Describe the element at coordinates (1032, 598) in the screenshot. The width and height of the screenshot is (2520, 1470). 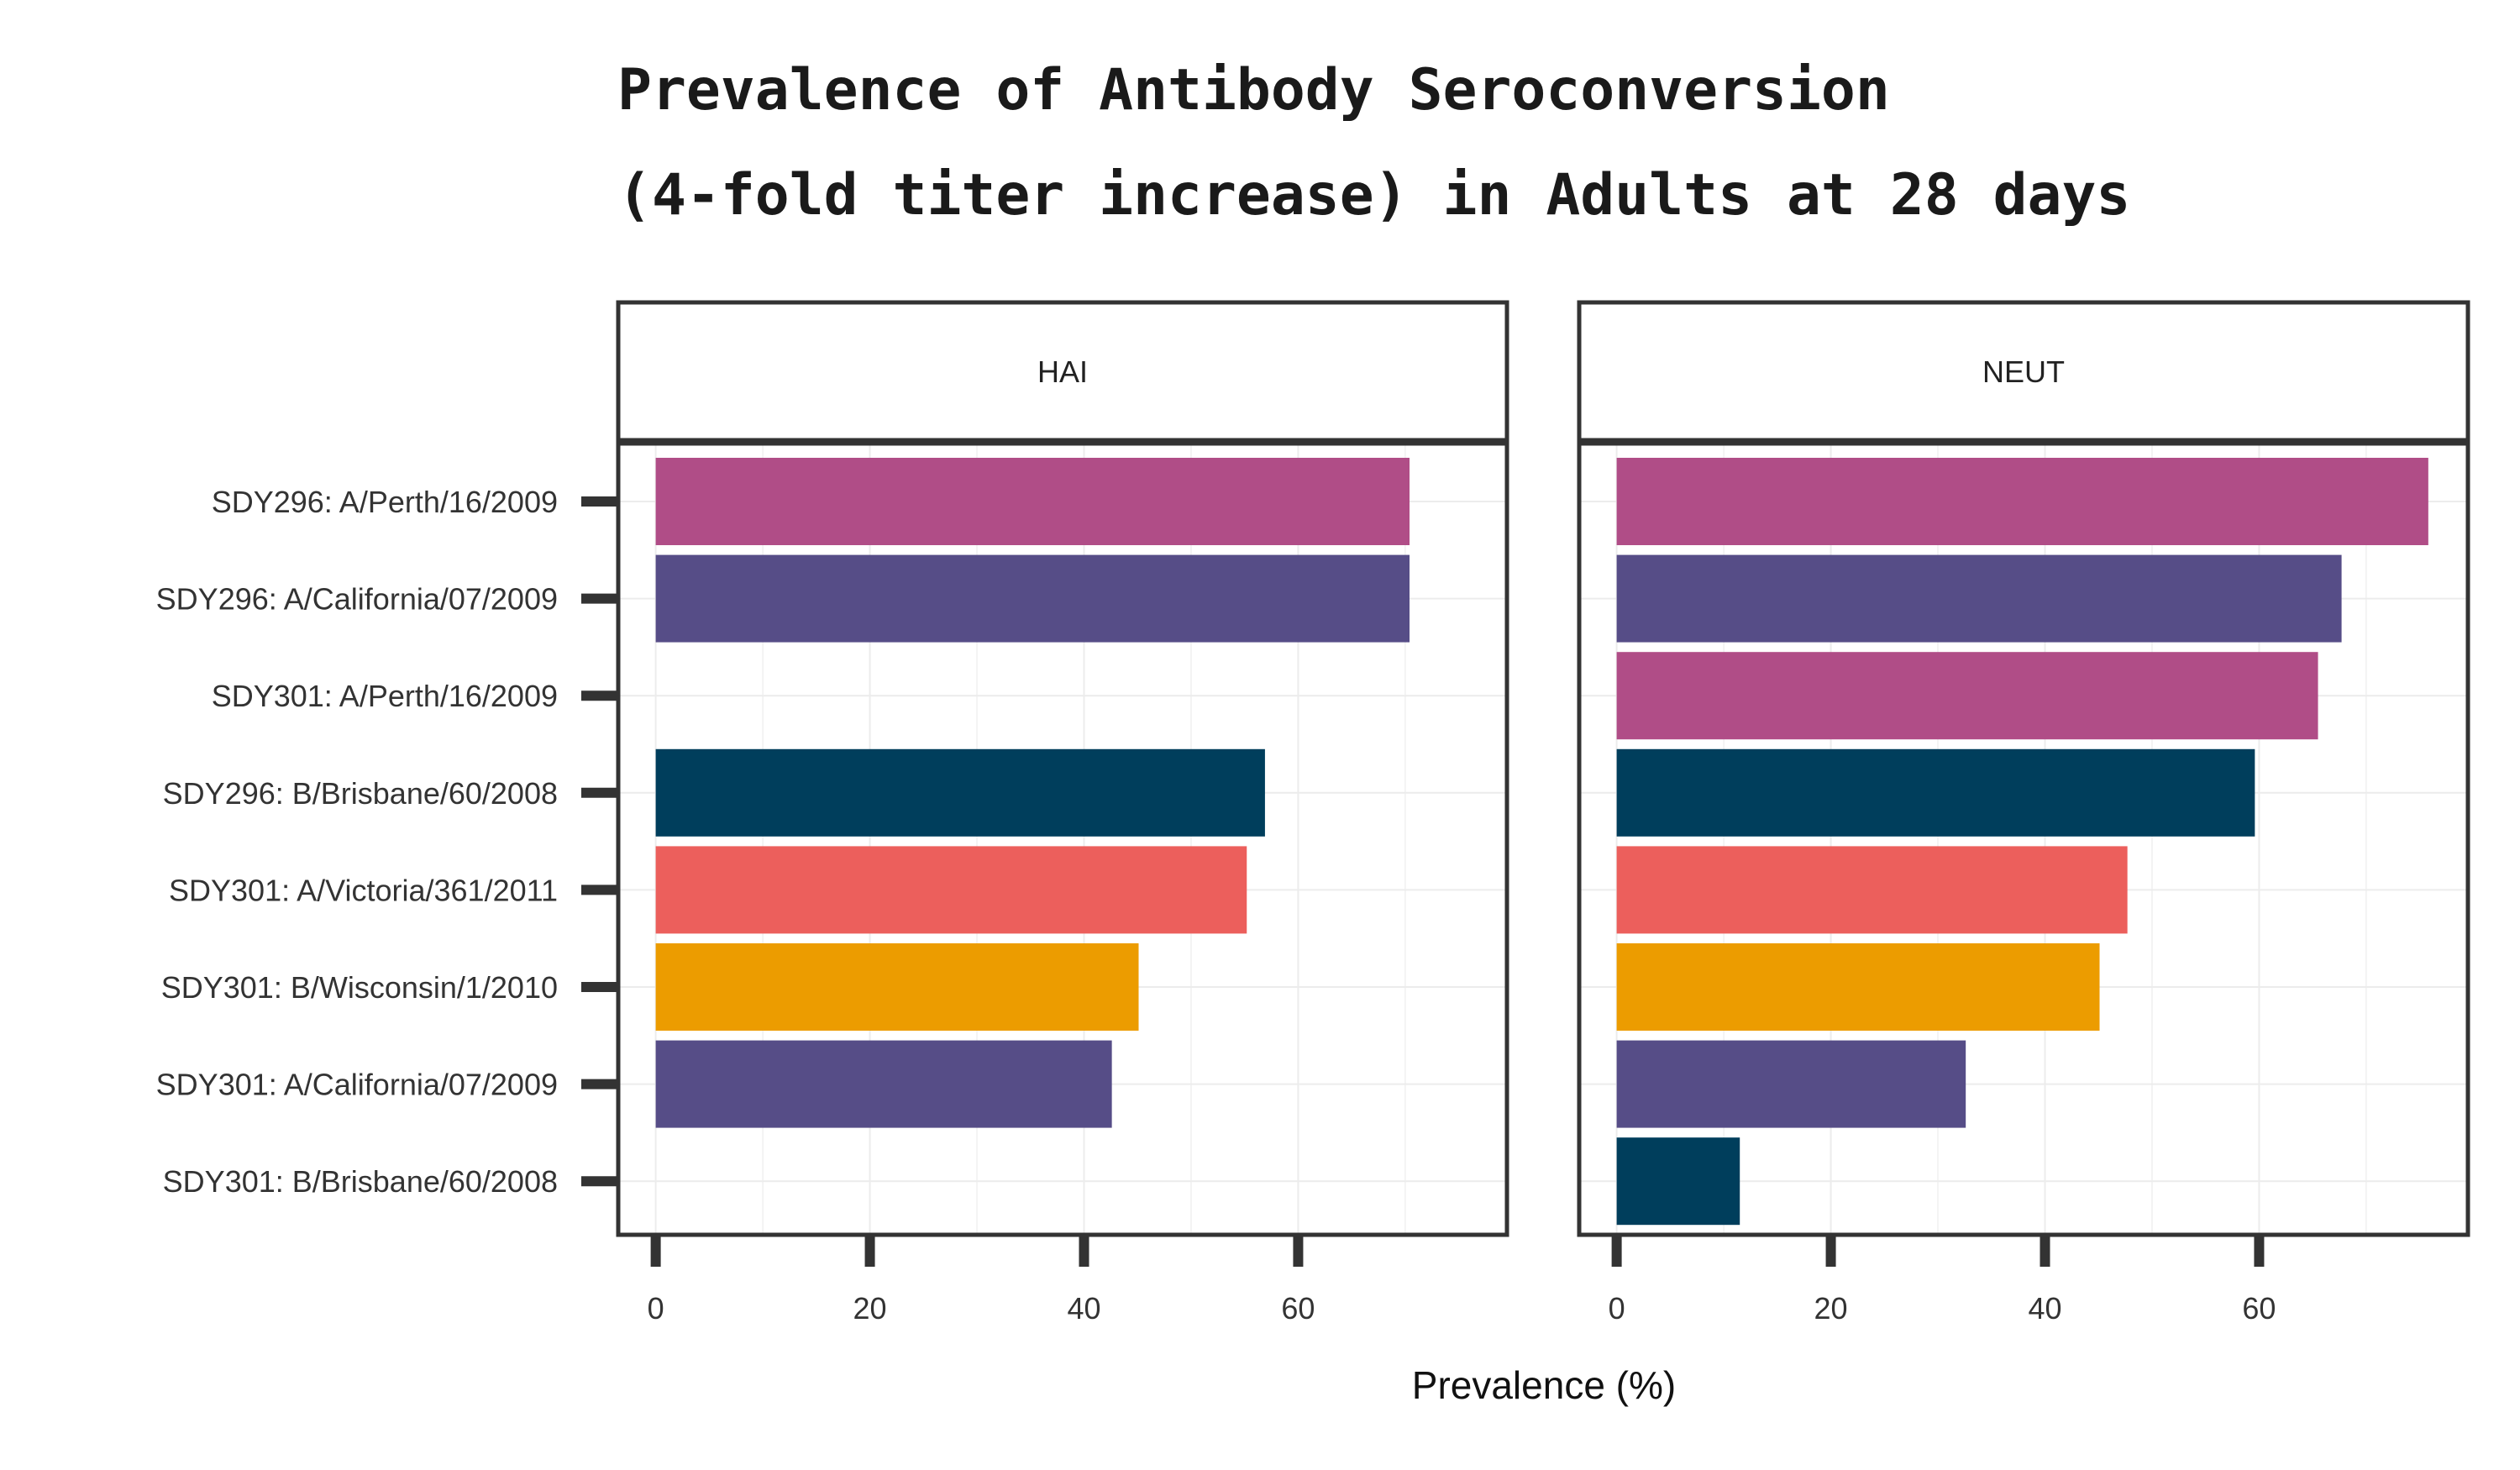
I see `bar-hai-sdy296-a-california-07-2009` at that location.